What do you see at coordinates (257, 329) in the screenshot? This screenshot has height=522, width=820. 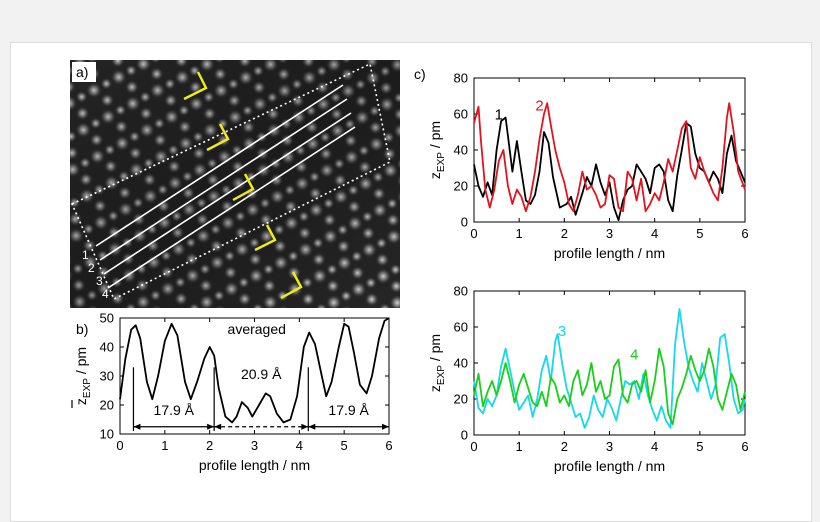 I see `averaged-label: averaged` at bounding box center [257, 329].